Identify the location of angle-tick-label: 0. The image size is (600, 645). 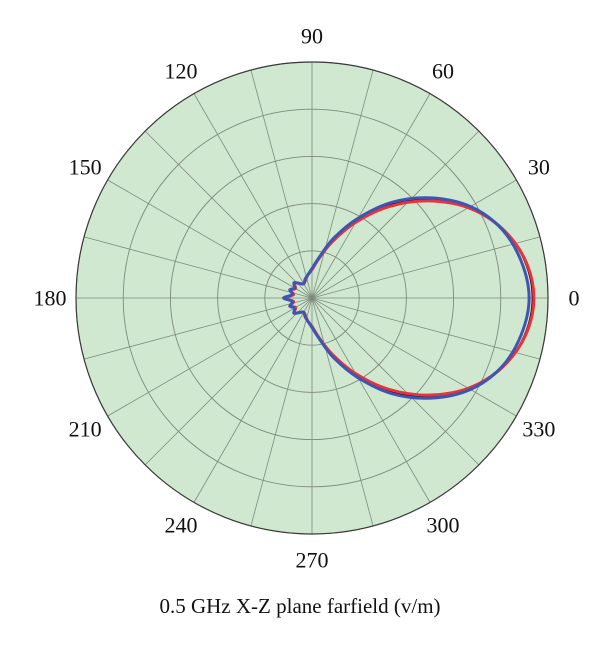
(574, 298).